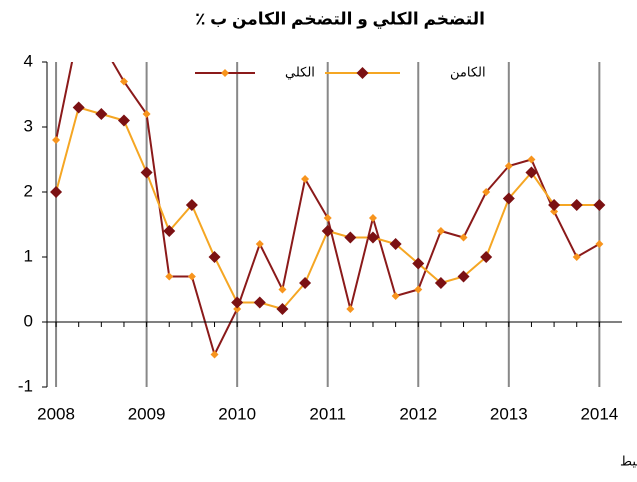  What do you see at coordinates (327, 413) in the screenshot?
I see `x-tick-label: 2011` at bounding box center [327, 413].